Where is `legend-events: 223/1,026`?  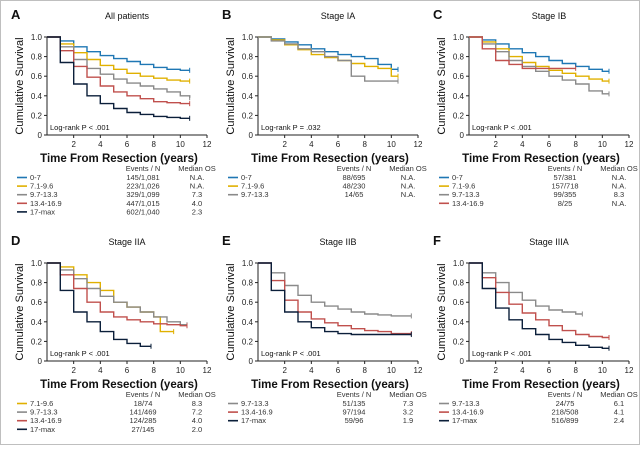
legend-events: 223/1,026 is located at coordinates (142, 186).